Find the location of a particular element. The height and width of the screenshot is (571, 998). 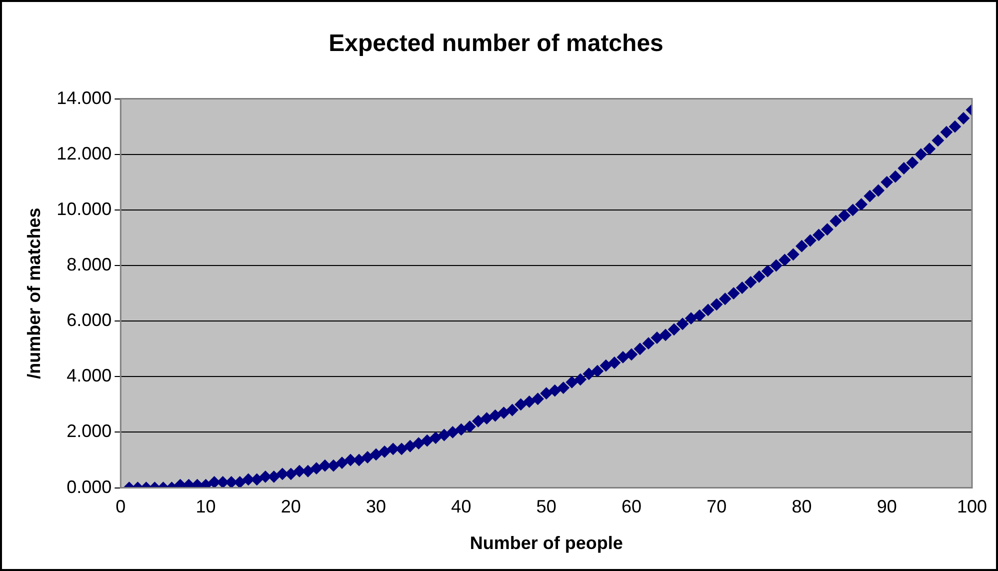

x-tick-label: 0 is located at coordinates (121, 506).